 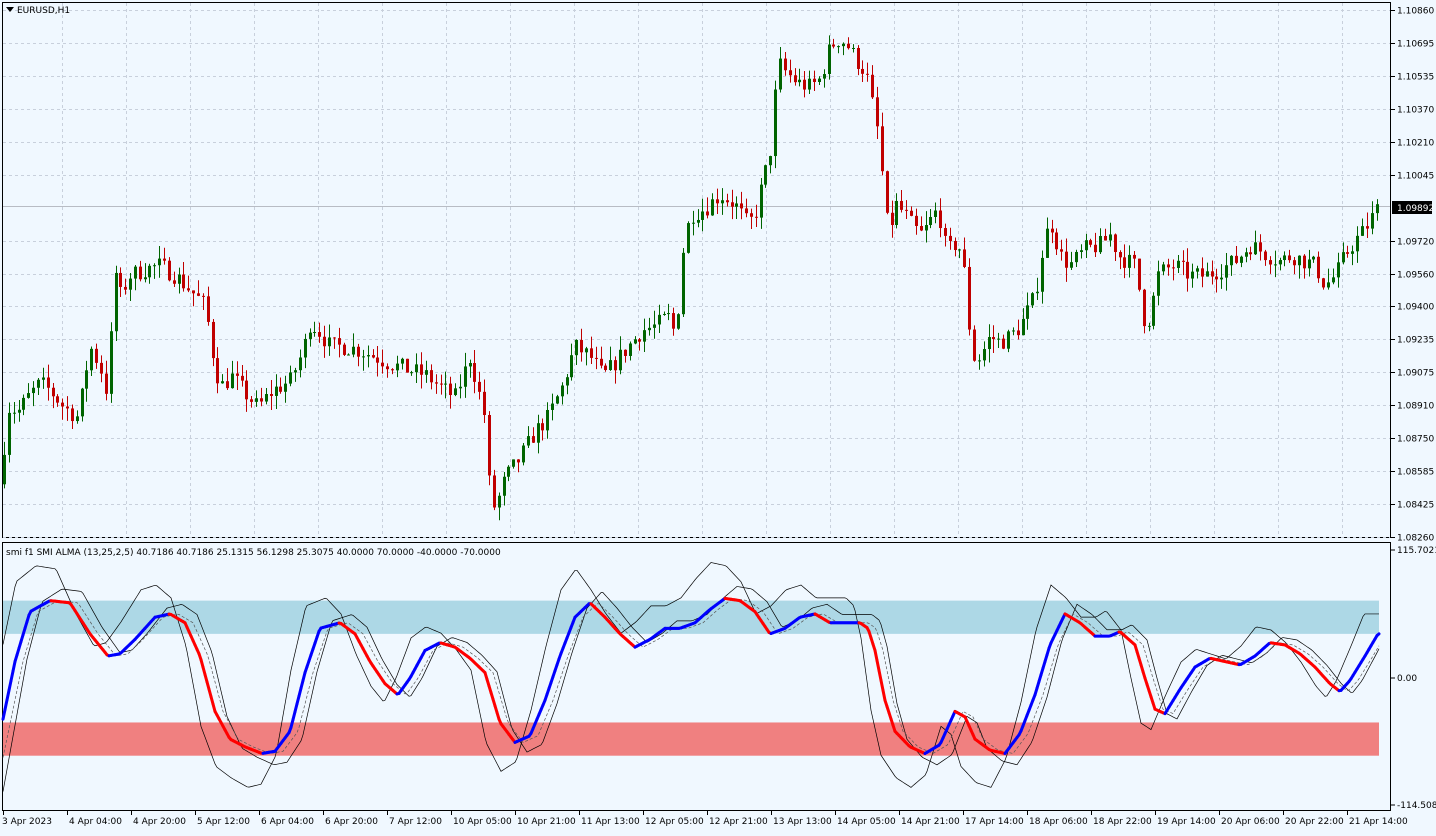 What do you see at coordinates (866, 822) in the screenshot?
I see `time-tick-label: 14 Apr 05:00` at bounding box center [866, 822].